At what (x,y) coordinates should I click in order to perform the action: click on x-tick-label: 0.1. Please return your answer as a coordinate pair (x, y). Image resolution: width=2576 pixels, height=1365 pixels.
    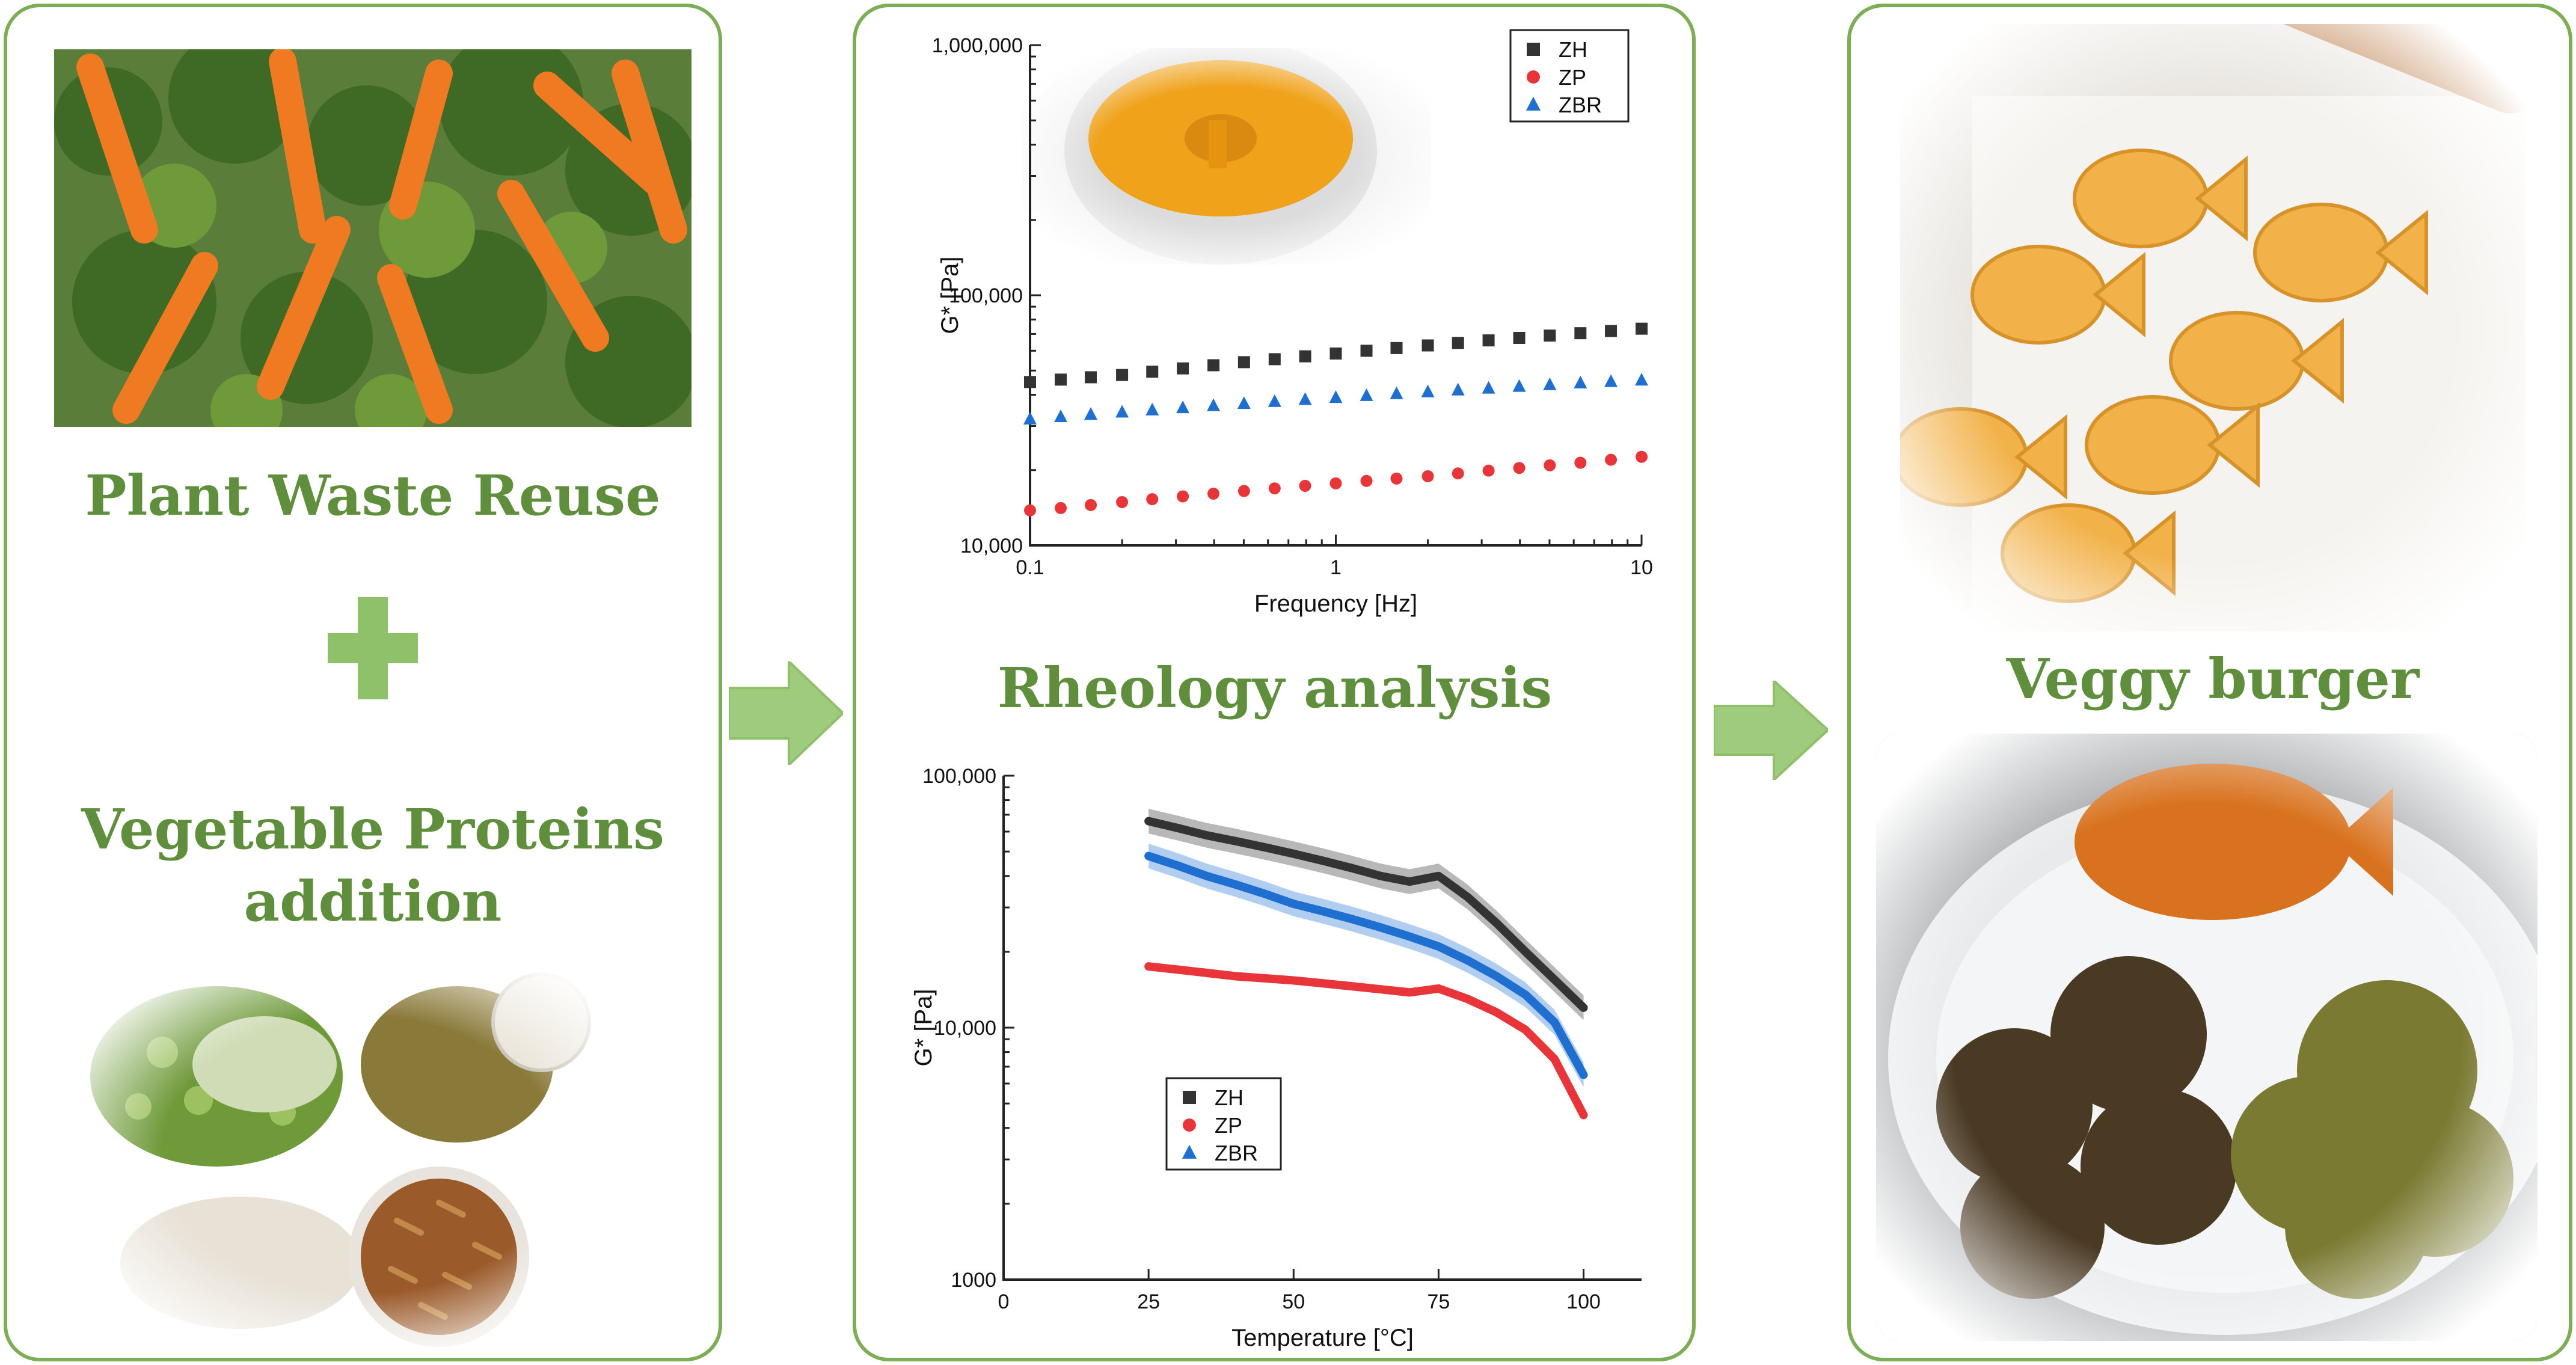
    Looking at the image, I should click on (1030, 567).